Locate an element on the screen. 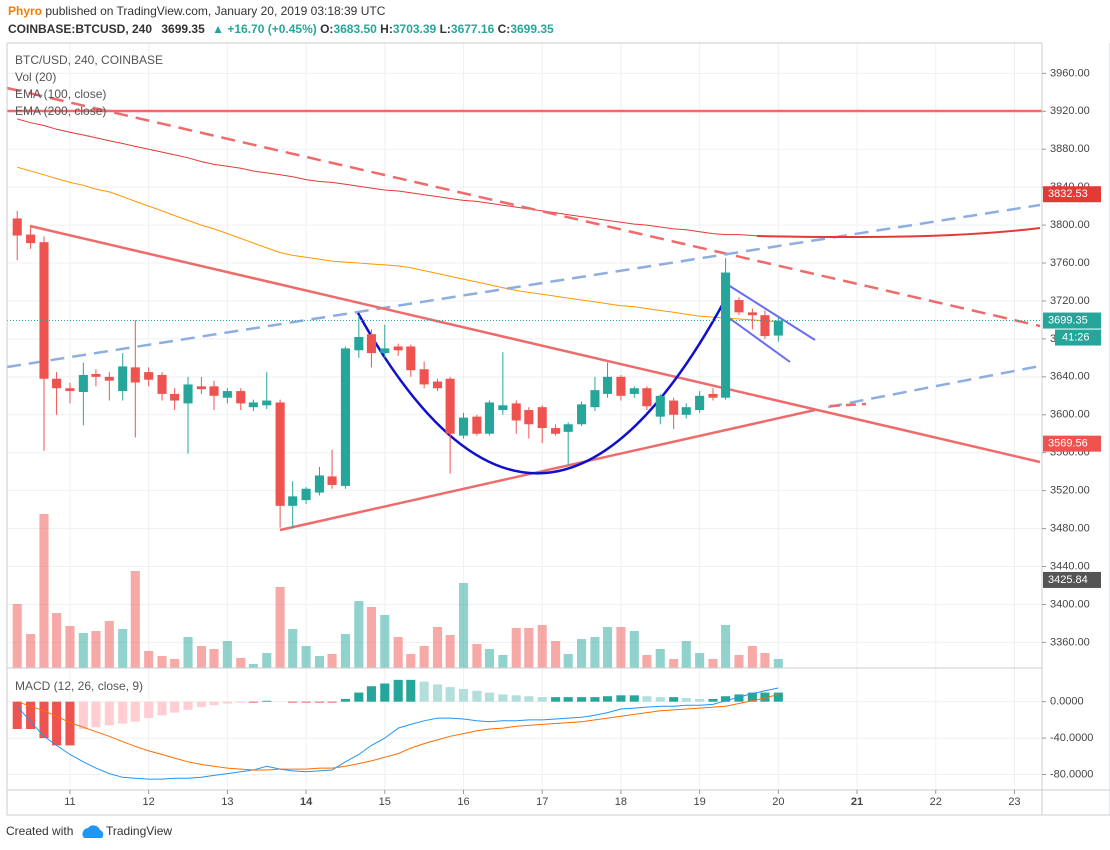  y-tick-label: 3520.00 is located at coordinates (1070, 491).